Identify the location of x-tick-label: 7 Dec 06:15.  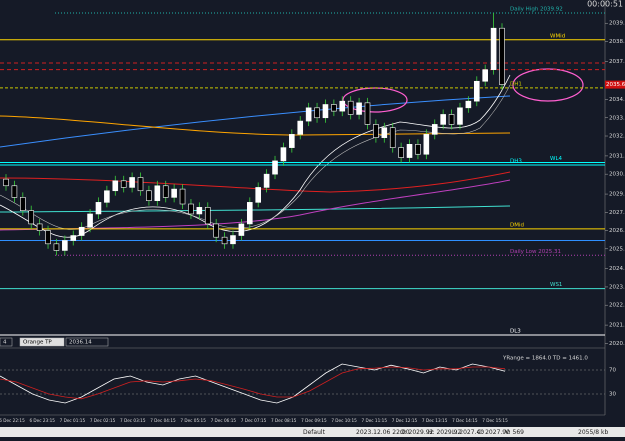
(224, 420).